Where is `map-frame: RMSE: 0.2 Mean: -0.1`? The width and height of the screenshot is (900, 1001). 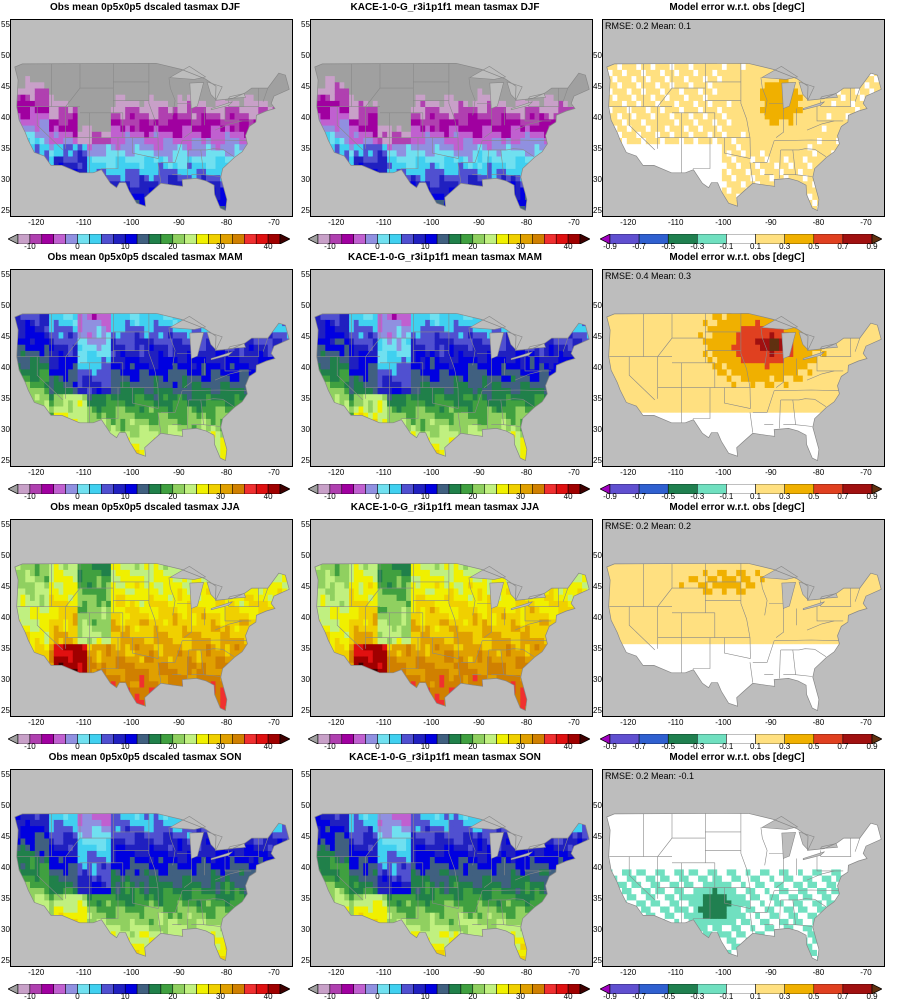
map-frame: RMSE: 0.2 Mean: -0.1 is located at coordinates (743, 868).